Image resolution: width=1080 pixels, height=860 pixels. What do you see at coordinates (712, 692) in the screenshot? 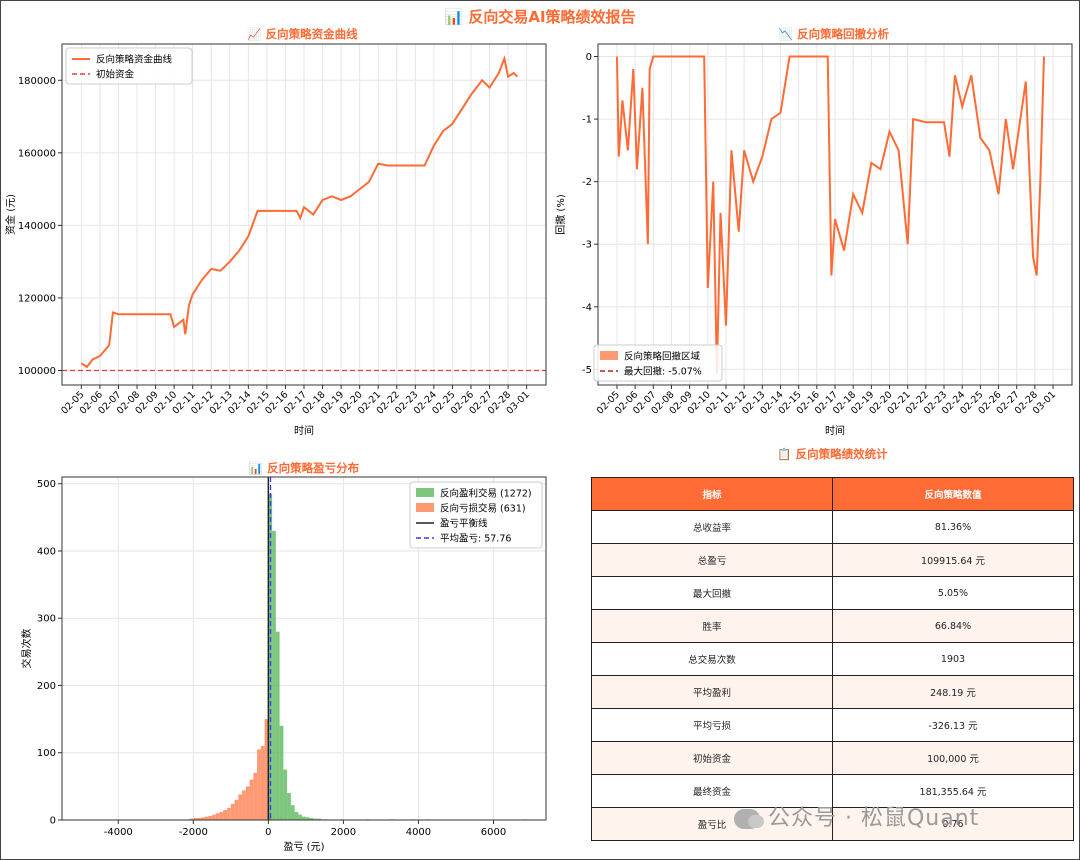
I see `stats-metric-cell: 平均盈利` at bounding box center [712, 692].